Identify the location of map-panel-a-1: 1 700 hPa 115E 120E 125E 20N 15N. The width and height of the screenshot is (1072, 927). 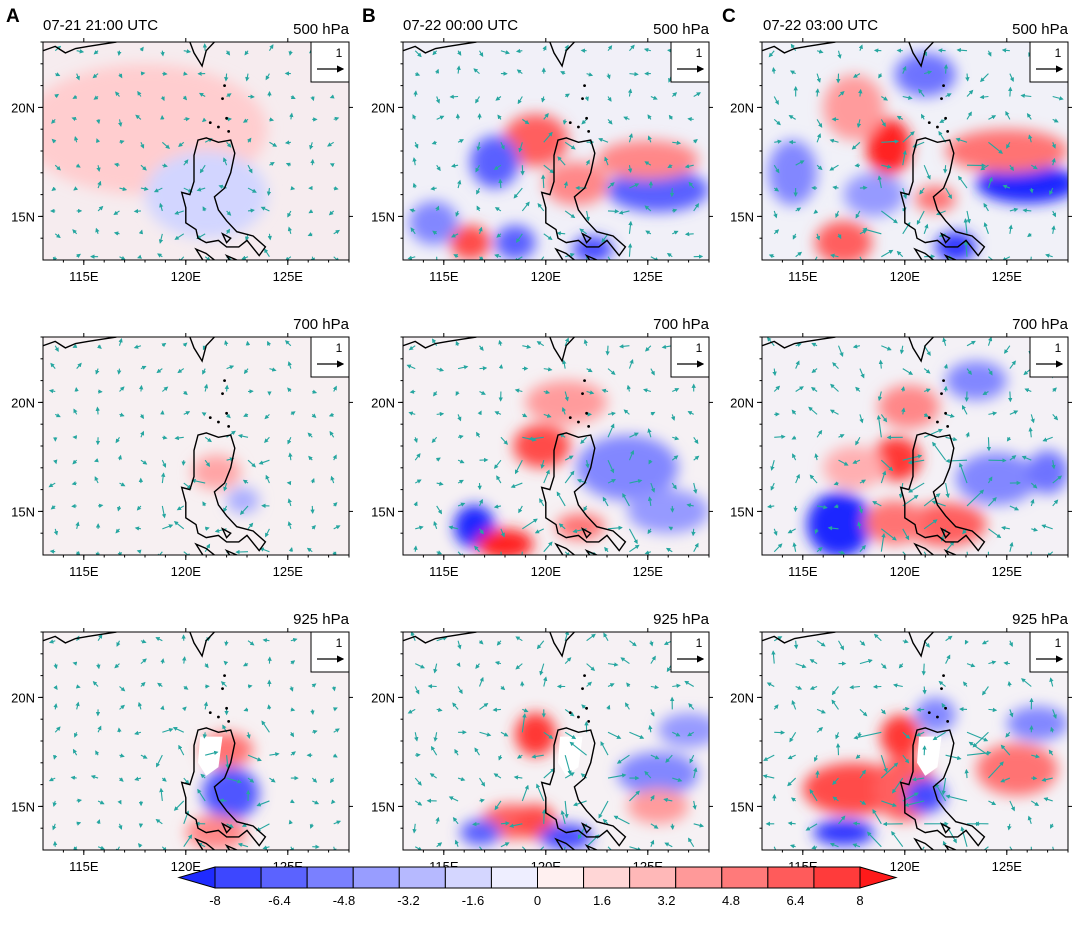
(182, 447).